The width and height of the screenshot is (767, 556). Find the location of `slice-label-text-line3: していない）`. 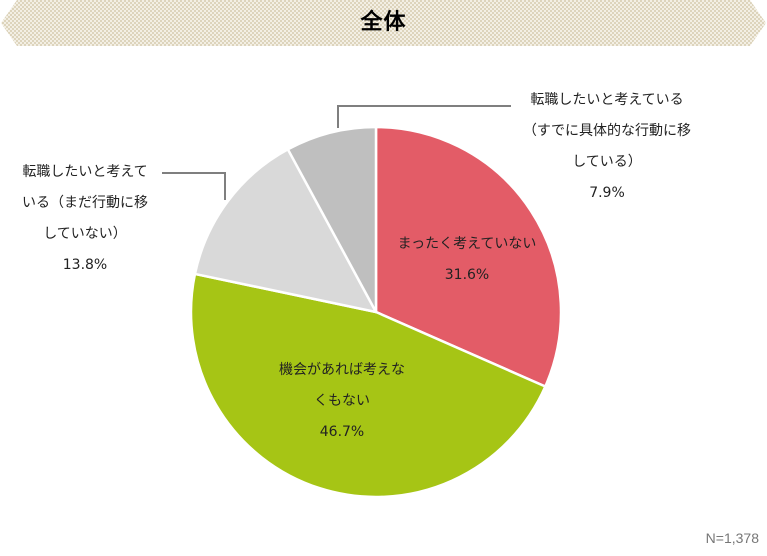

slice-label-text-line3: していない） is located at coordinates (85, 234).